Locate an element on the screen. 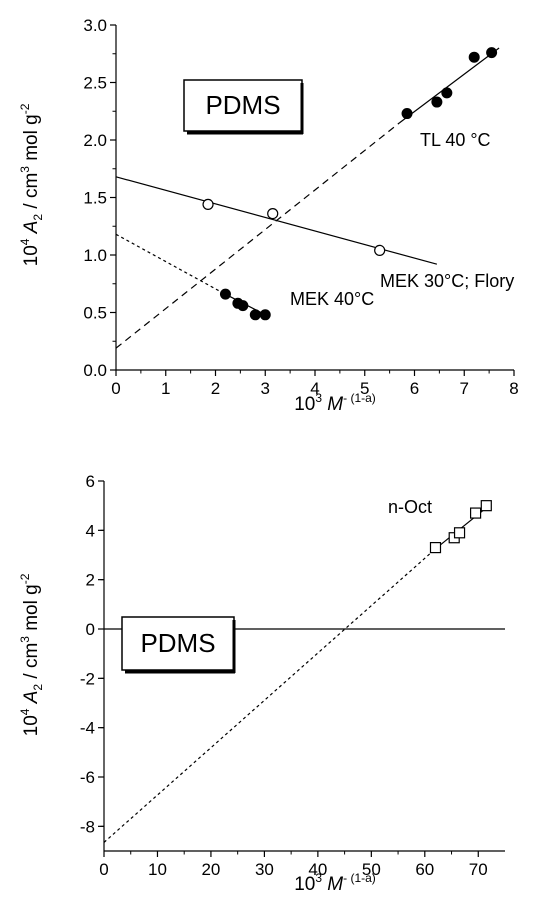  label-mek40: MEK 40°C is located at coordinates (332, 299).